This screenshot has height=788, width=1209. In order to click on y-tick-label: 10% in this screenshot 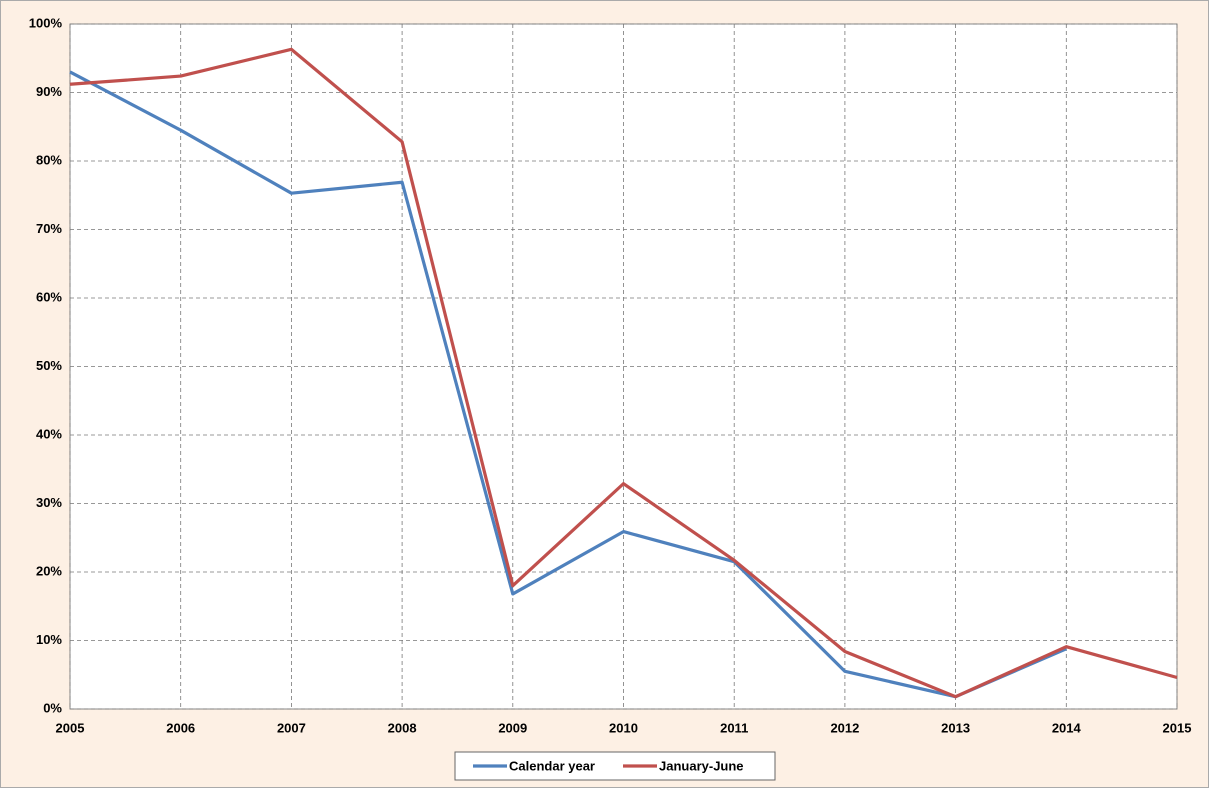, I will do `click(49, 639)`.